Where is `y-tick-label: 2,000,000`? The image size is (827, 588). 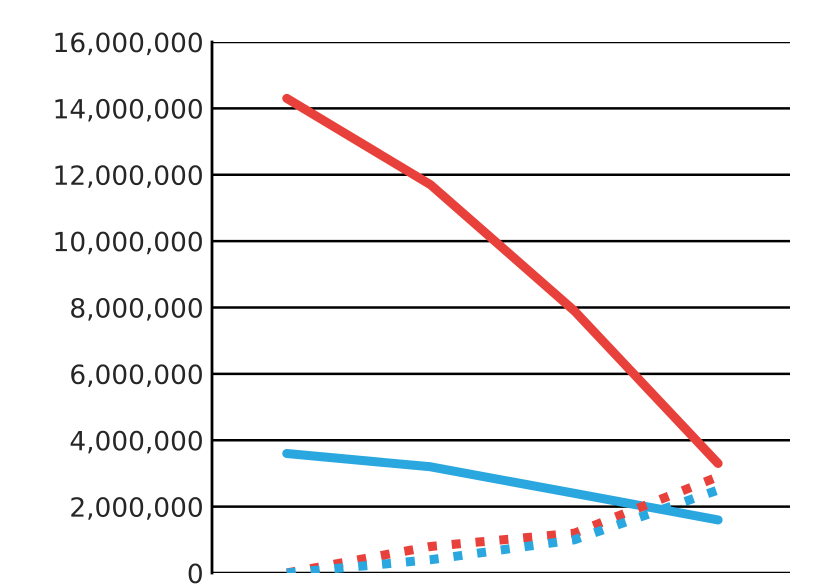
y-tick-label: 2,000,000 is located at coordinates (136, 508).